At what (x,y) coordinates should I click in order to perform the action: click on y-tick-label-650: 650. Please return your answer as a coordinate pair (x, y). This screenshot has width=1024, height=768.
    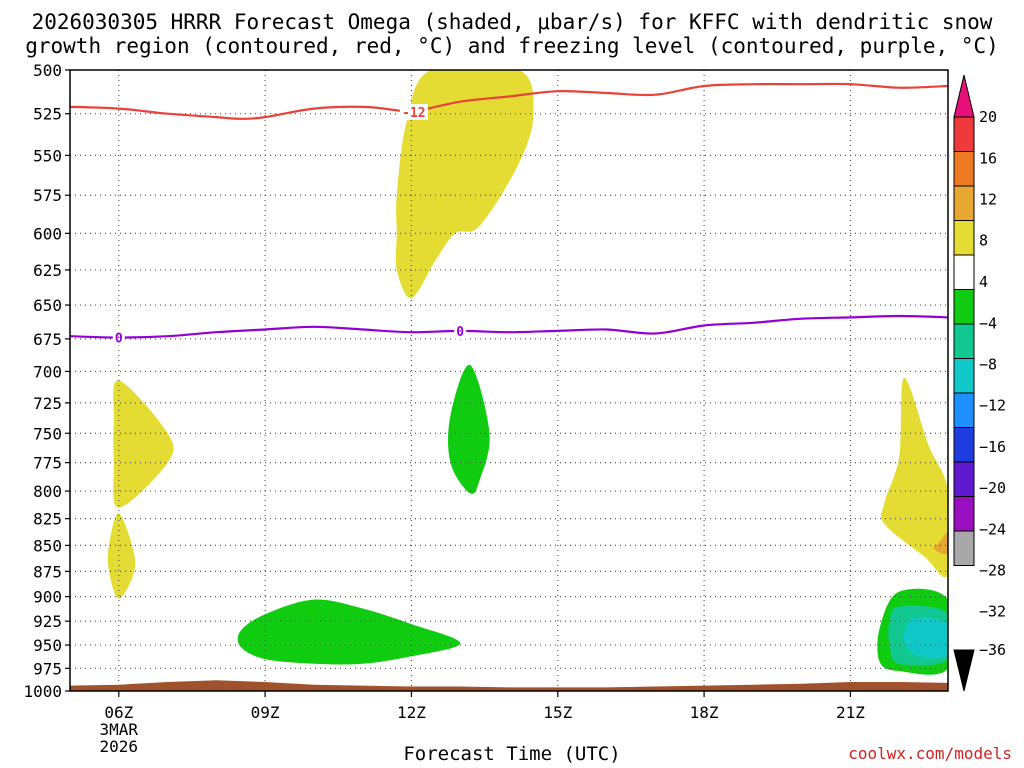
    Looking at the image, I should click on (47, 305).